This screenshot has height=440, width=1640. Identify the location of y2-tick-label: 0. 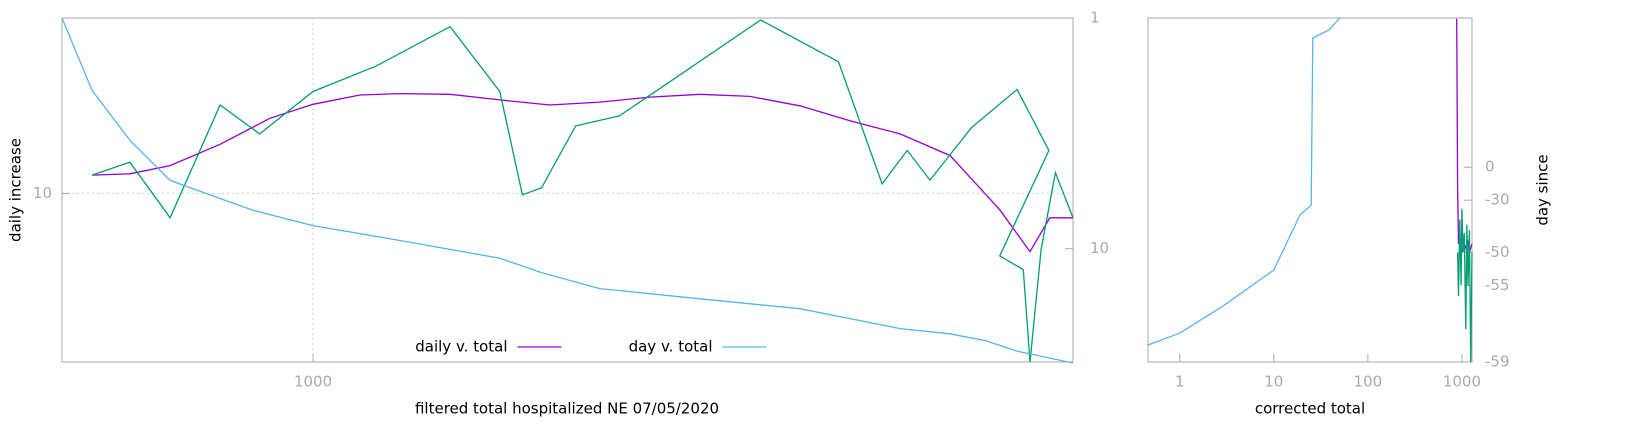
(1490, 167).